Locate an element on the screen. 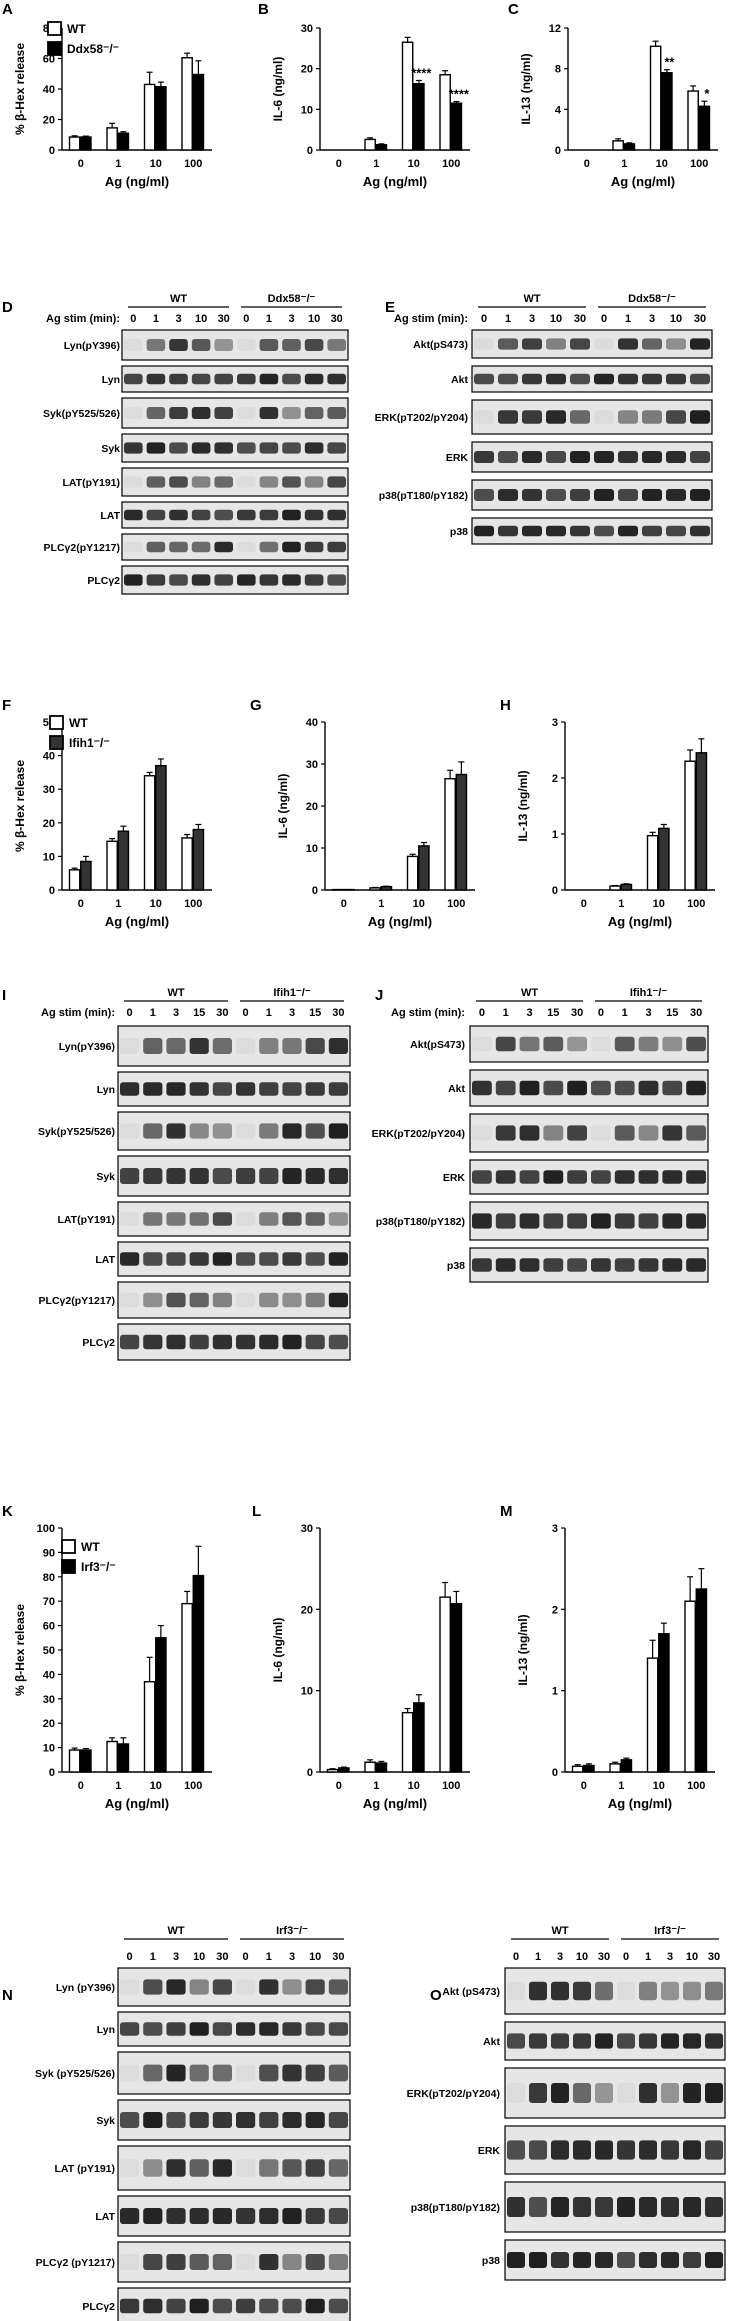  y-axis-label: % β-Hex release is located at coordinates (20, 89).